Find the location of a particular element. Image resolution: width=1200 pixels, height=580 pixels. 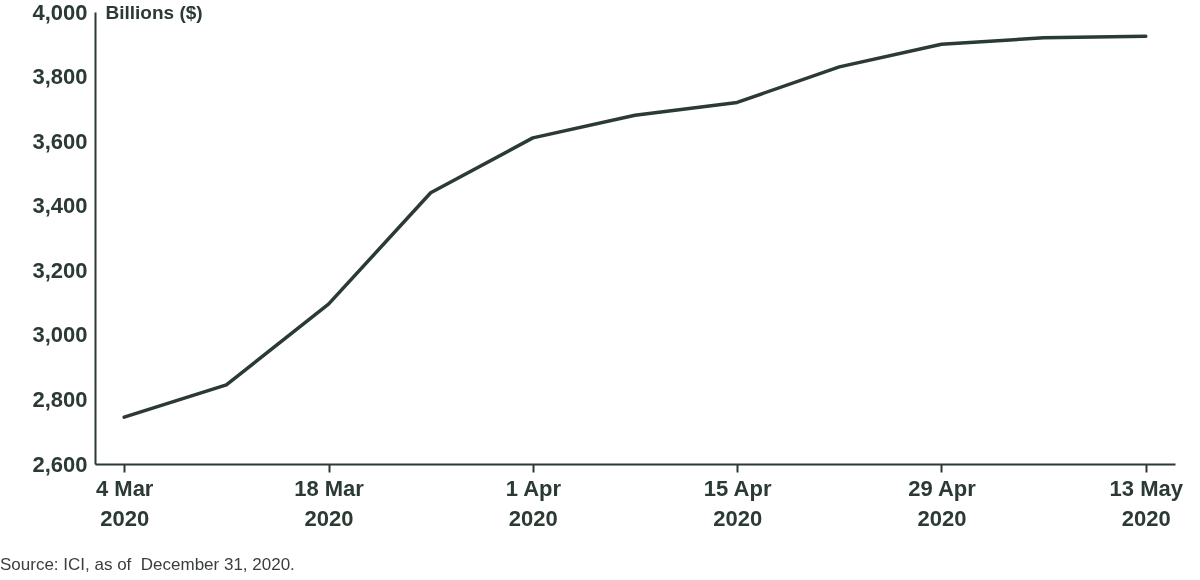

x-tick-label: 1 Apr 2020 is located at coordinates (533, 503).